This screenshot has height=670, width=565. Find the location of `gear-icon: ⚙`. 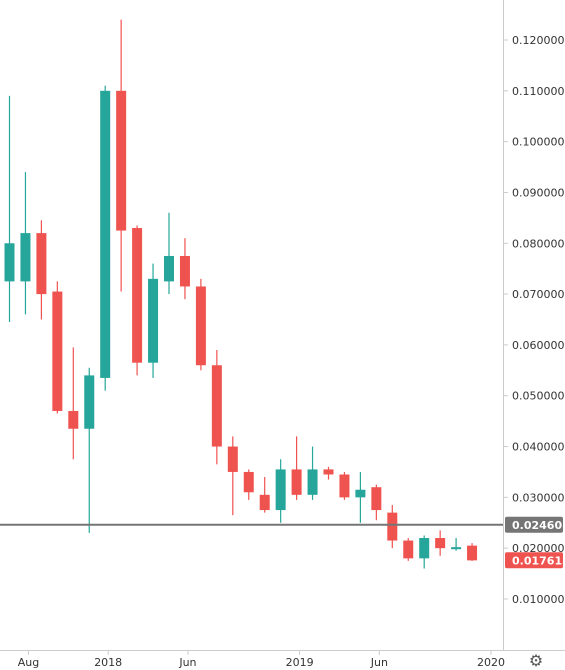

gear-icon: ⚙ is located at coordinates (536, 660).